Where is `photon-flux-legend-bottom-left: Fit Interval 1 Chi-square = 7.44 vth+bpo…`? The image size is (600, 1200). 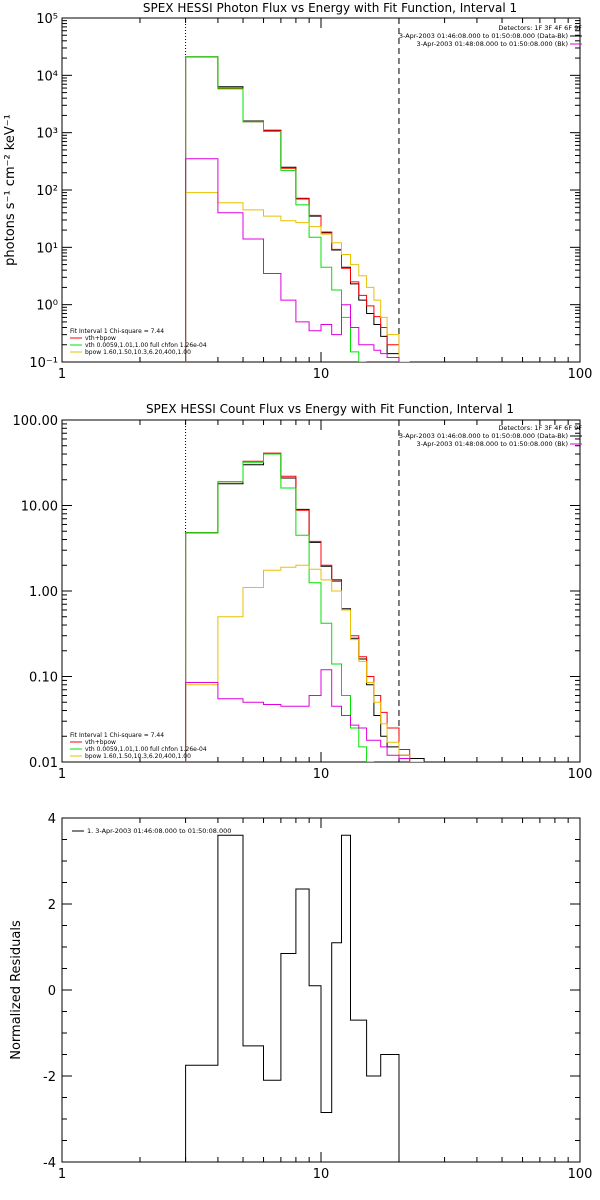 photon-flux-legend-bottom-left: Fit Interval 1 Chi-square = 7.44 vth+bpo… is located at coordinates (138, 342).